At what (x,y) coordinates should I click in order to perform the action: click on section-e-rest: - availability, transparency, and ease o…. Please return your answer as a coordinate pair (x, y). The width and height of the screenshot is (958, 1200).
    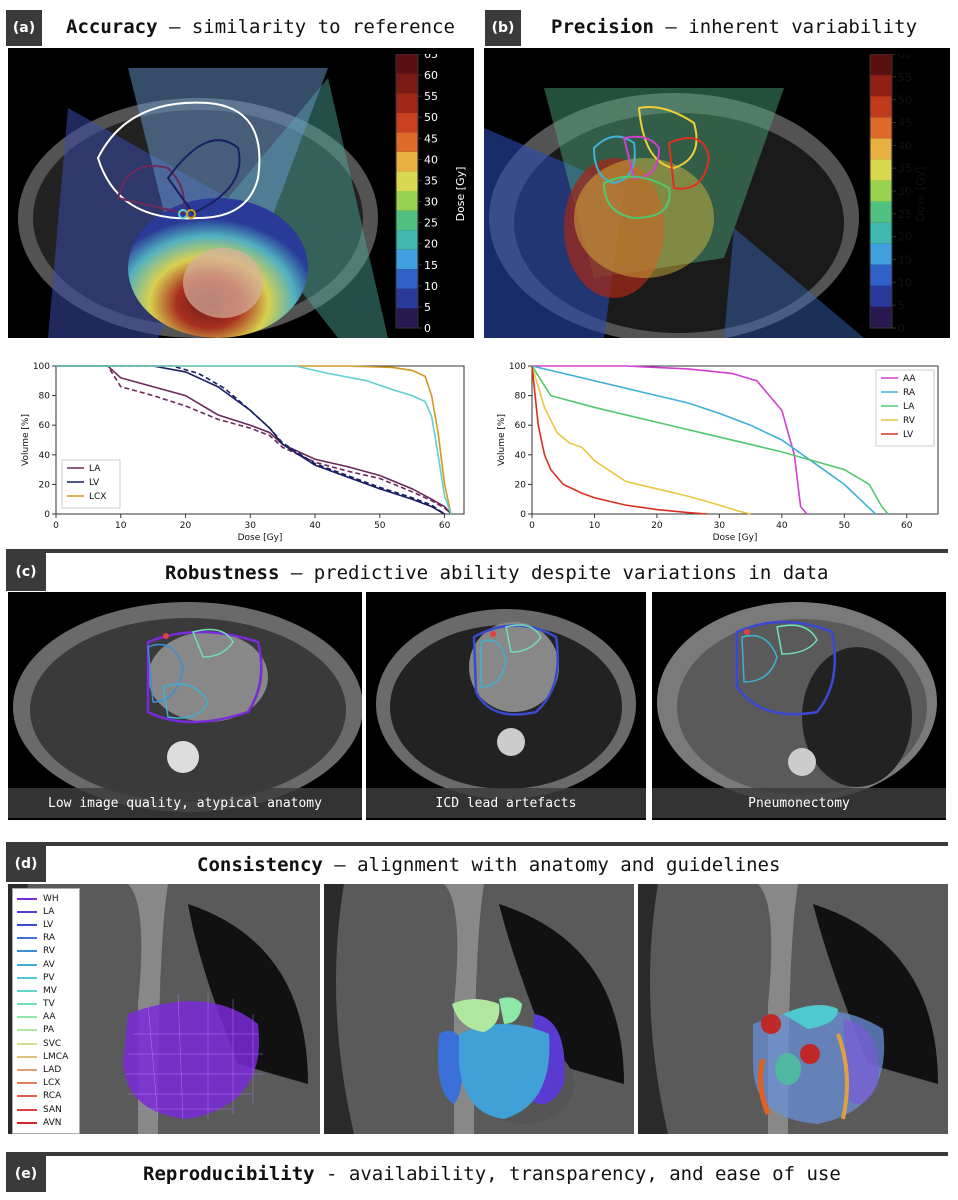
    Looking at the image, I should click on (577, 1174).